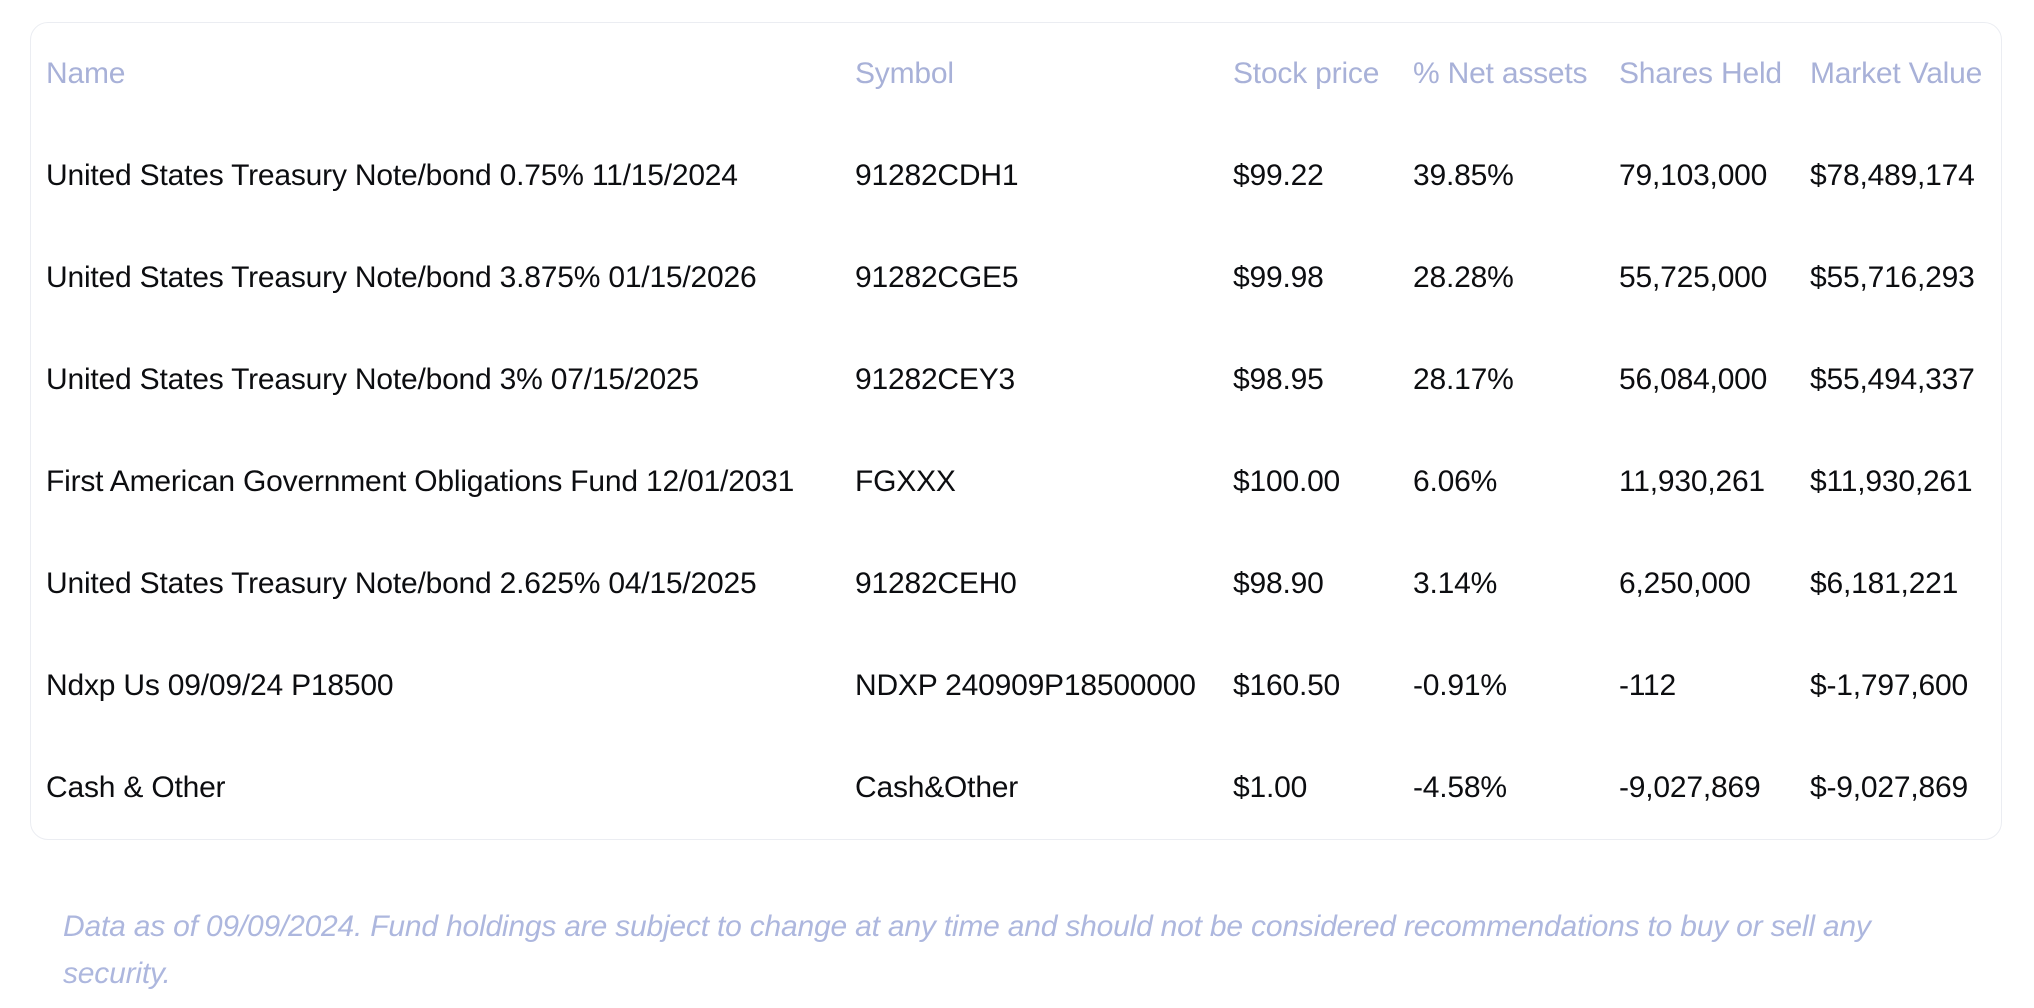 The width and height of the screenshot is (2034, 1008). Describe the element at coordinates (1693, 277) in the screenshot. I see `cell-shares-held: 55,725,000` at that location.